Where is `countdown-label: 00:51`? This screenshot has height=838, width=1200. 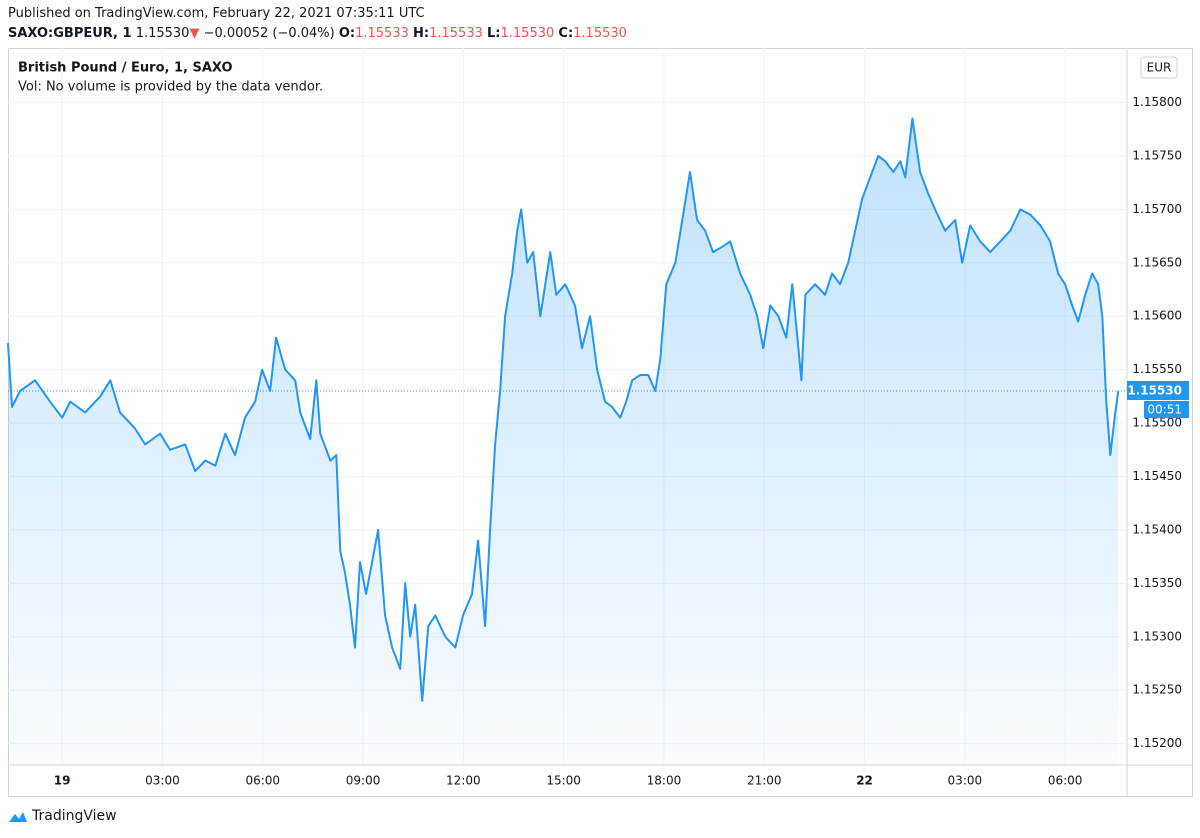 countdown-label: 00:51 is located at coordinates (1164, 410).